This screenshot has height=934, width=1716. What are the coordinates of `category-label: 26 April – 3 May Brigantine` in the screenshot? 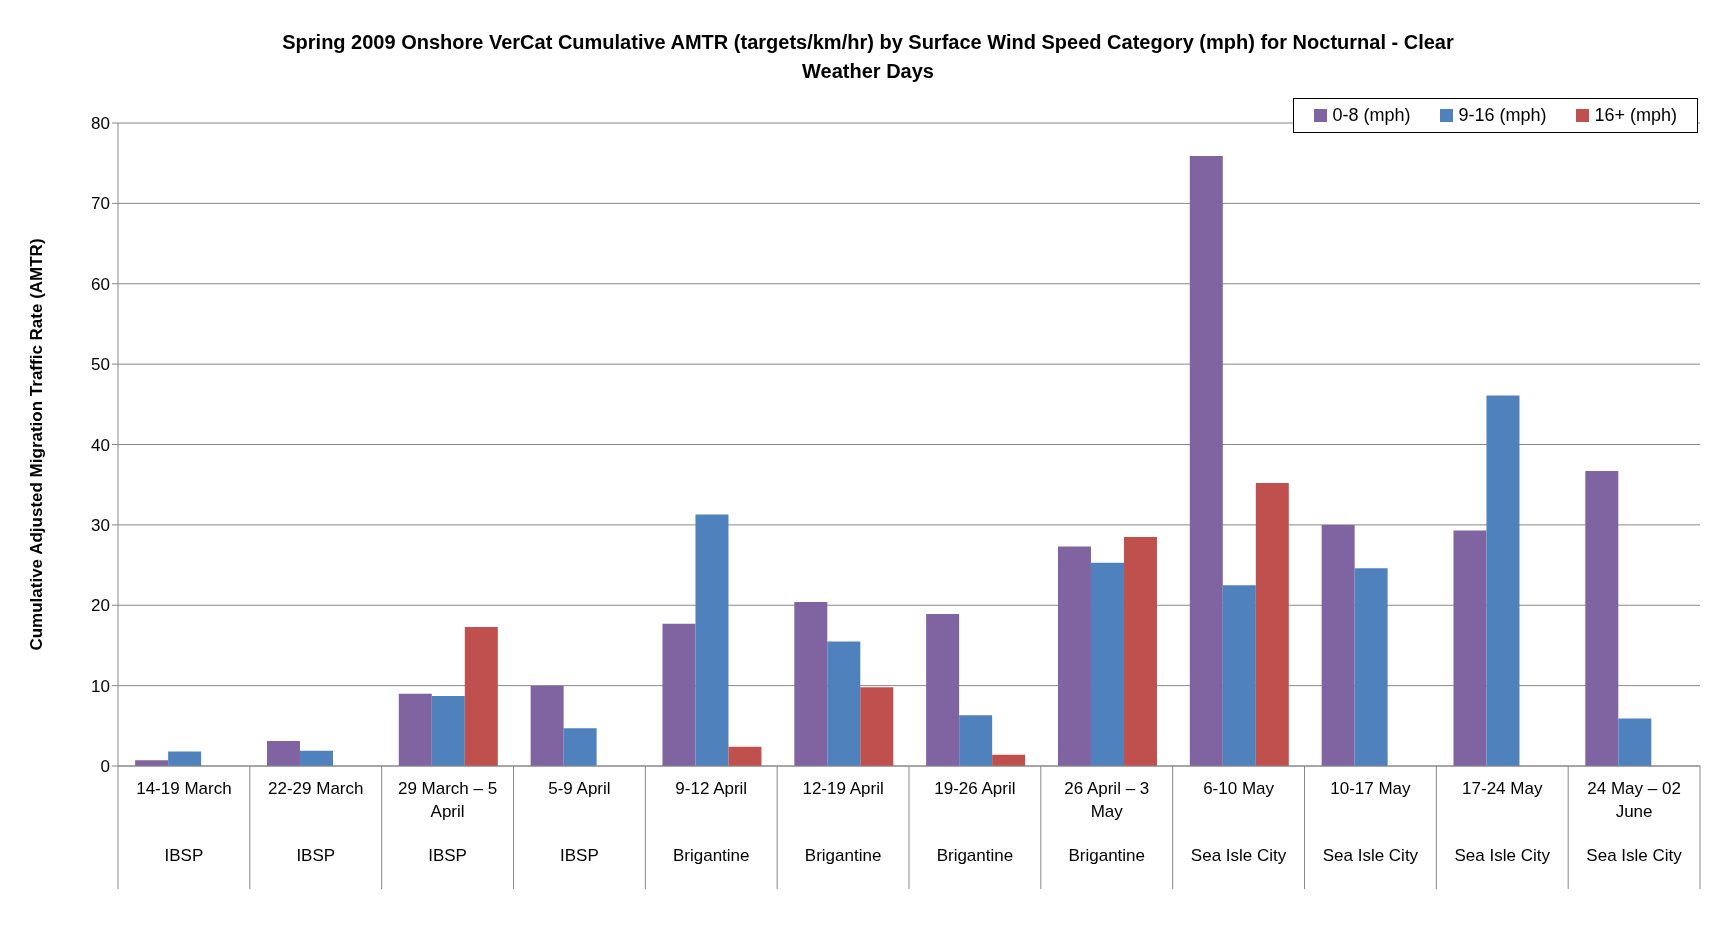 It's located at (1107, 822).